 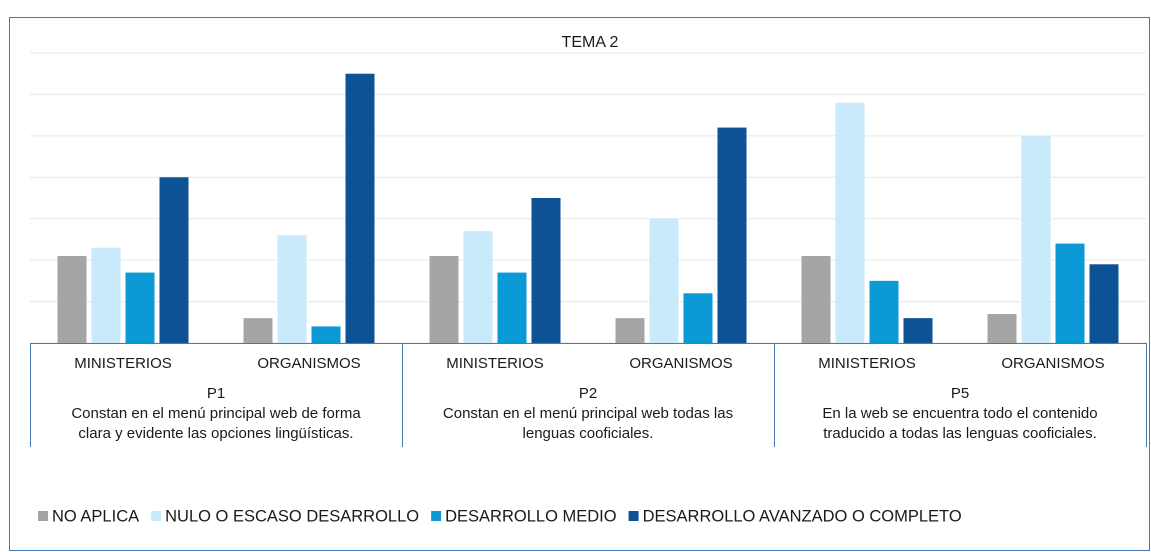 What do you see at coordinates (588, 393) in the screenshot?
I see `group-label: P2` at bounding box center [588, 393].